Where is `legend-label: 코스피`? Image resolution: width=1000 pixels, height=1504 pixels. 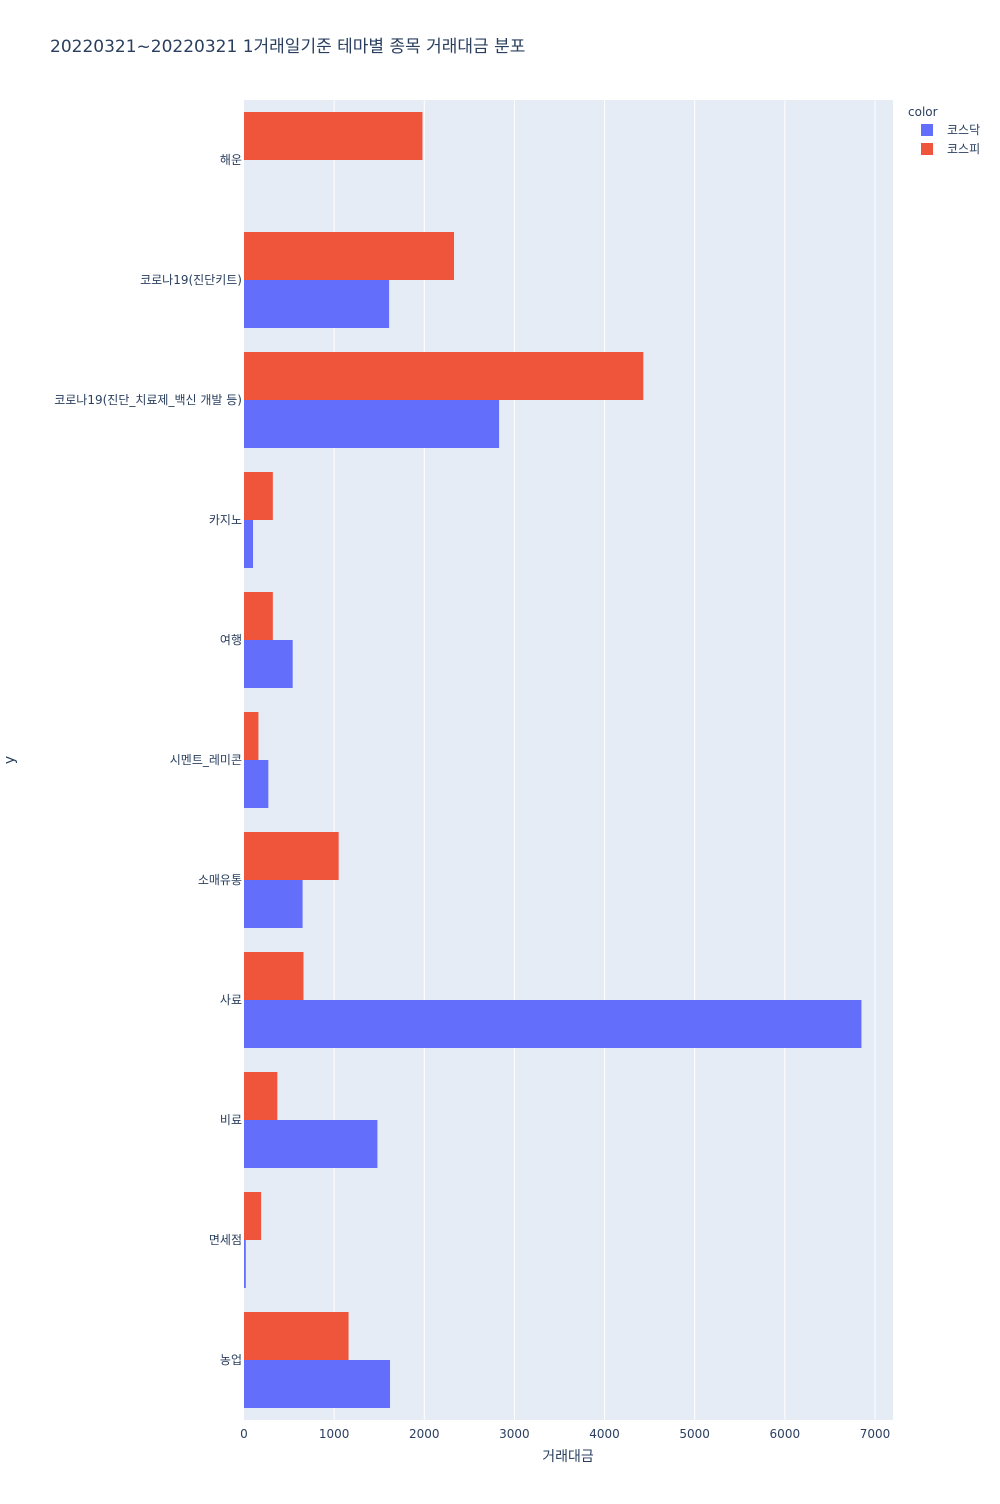 legend-label: 코스피 is located at coordinates (963, 149).